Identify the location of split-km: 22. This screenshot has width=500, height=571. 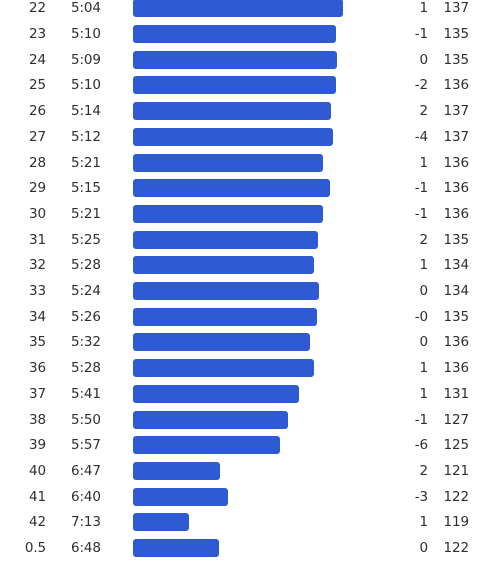
(37, 8).